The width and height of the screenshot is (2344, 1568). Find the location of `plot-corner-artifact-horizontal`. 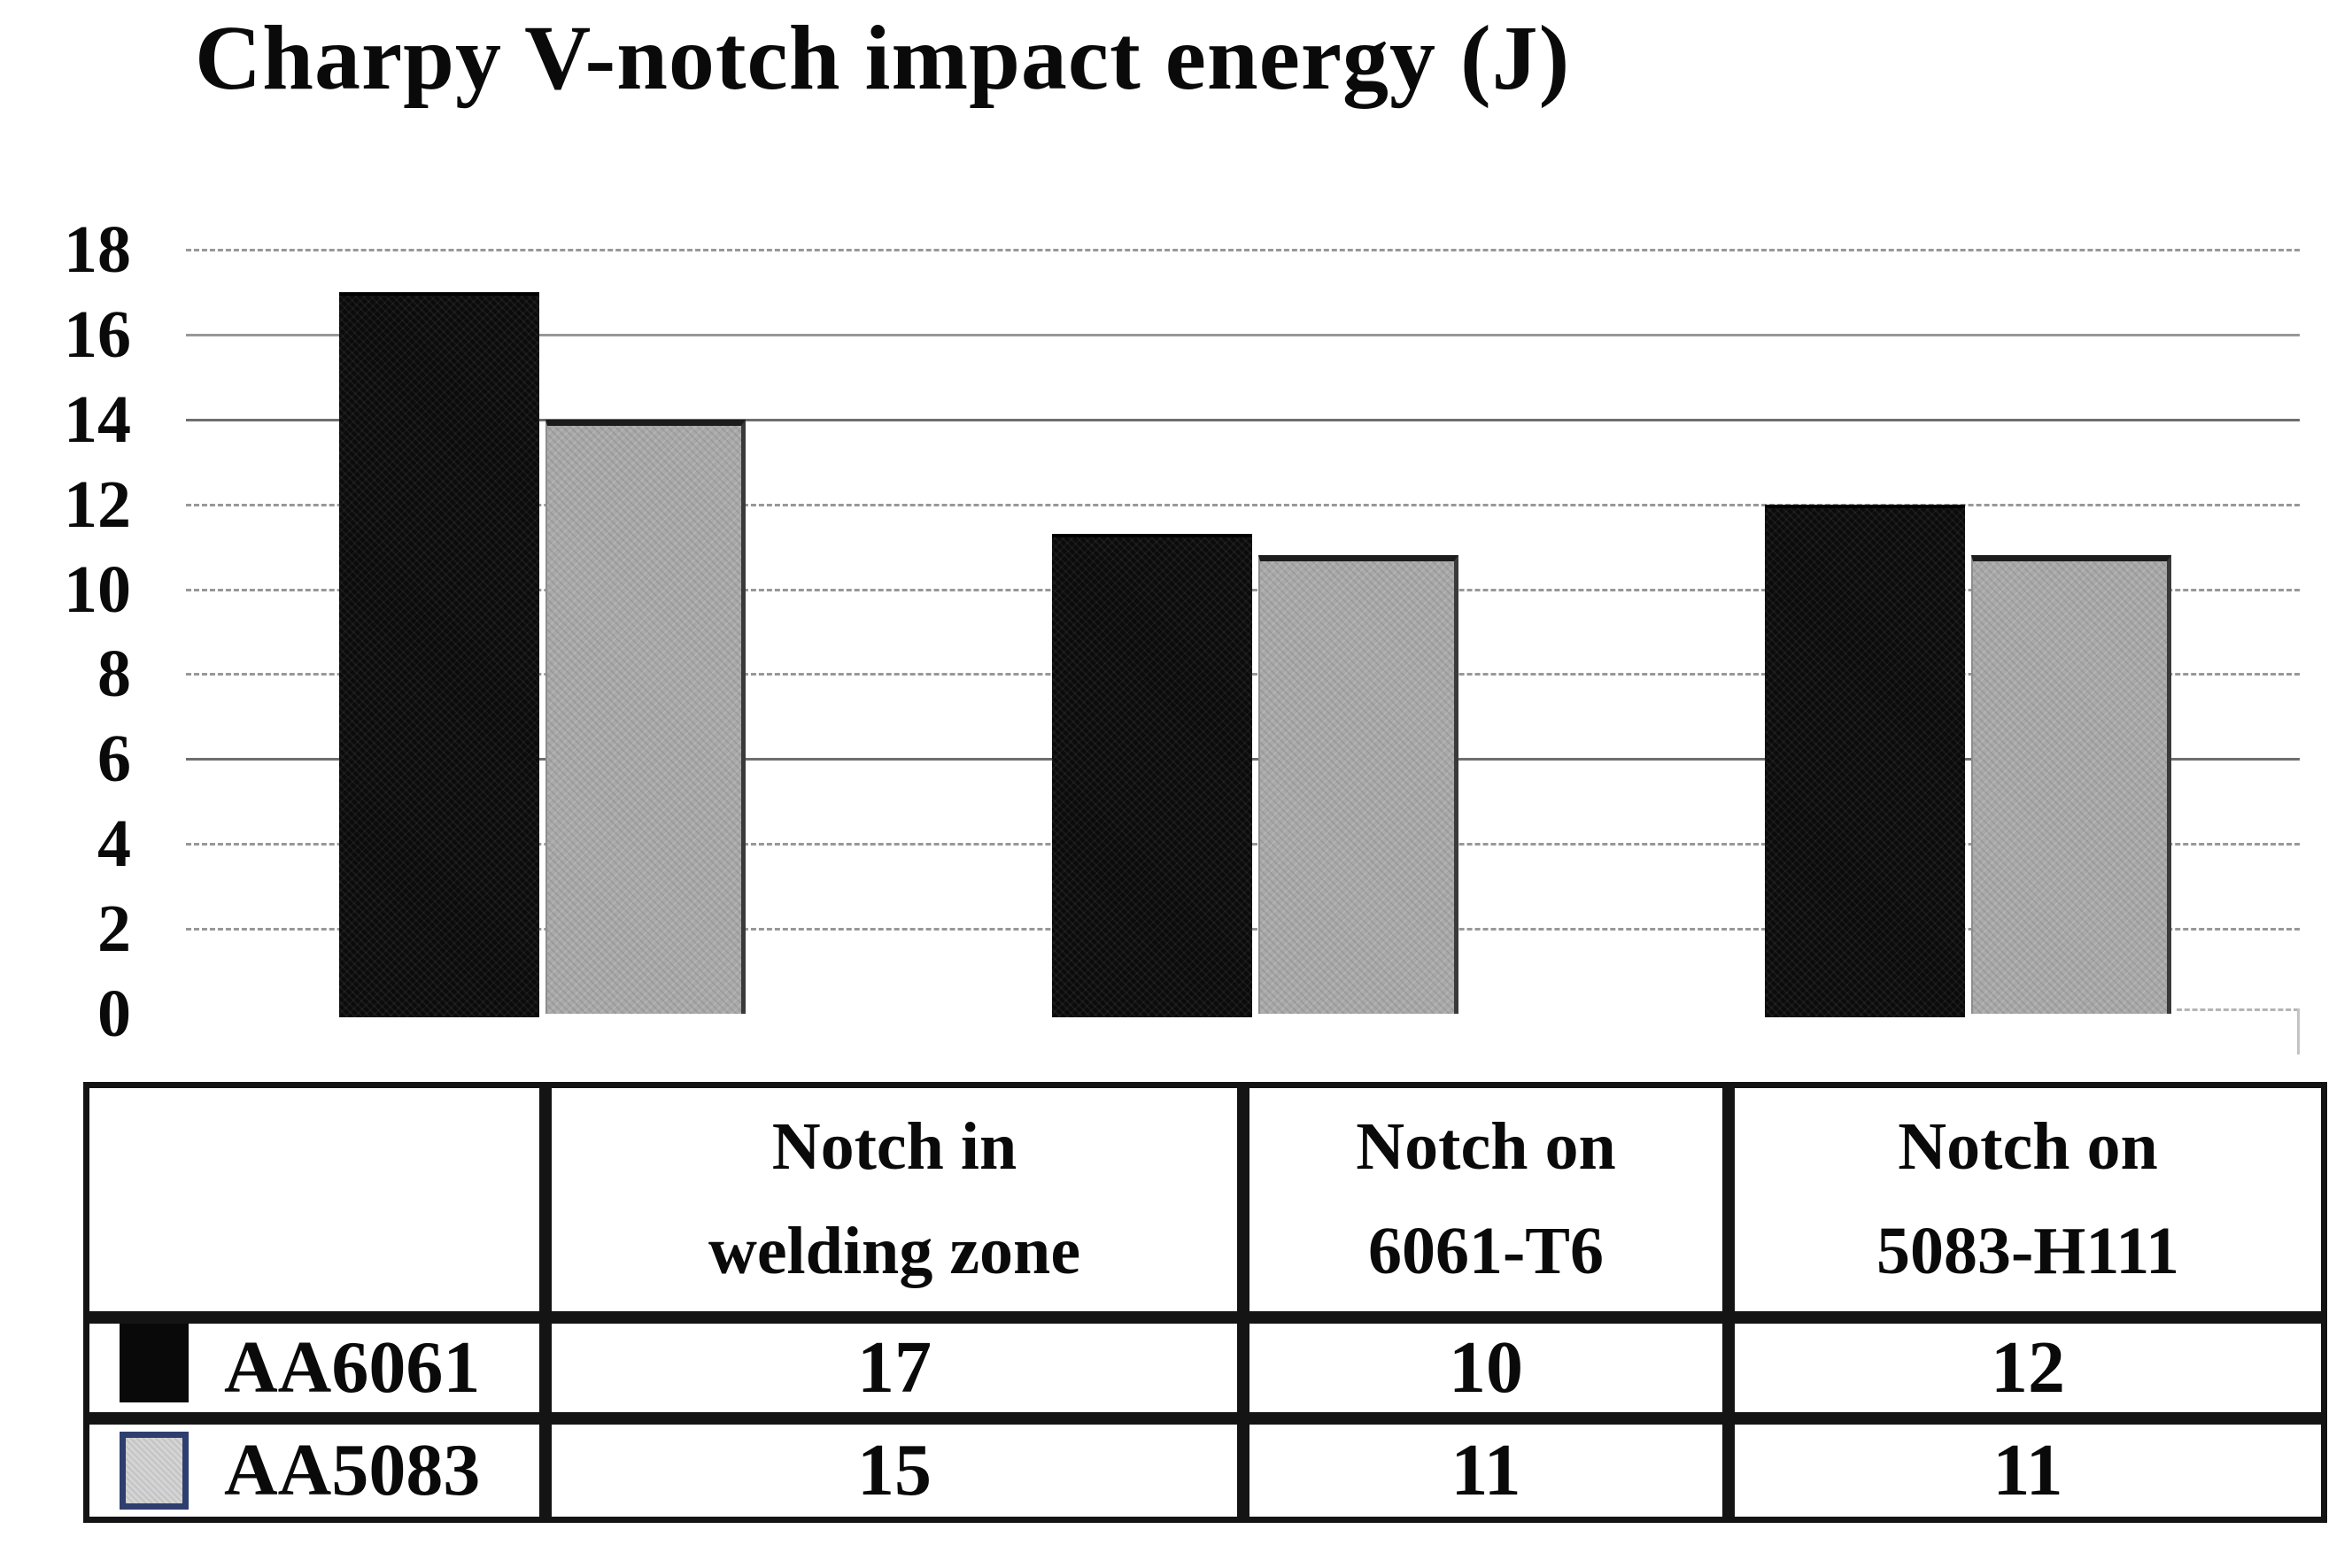

plot-corner-artifact-horizontal is located at coordinates (2238, 1010).